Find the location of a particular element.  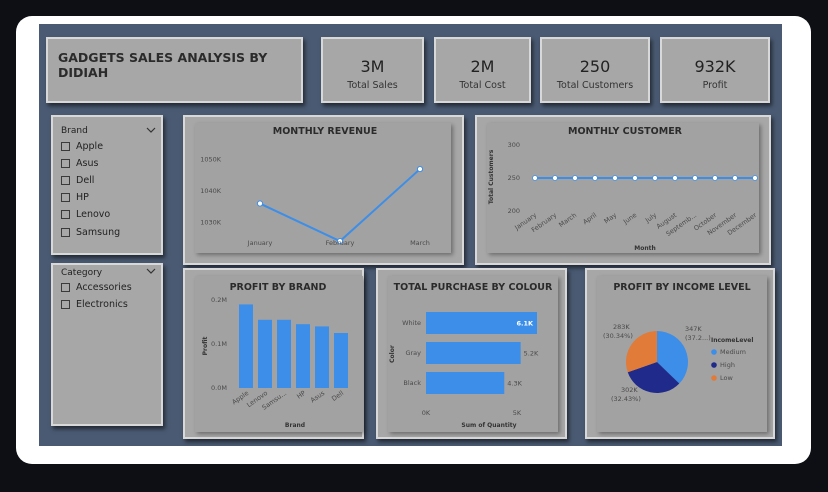

profit-bar is located at coordinates (322, 357).